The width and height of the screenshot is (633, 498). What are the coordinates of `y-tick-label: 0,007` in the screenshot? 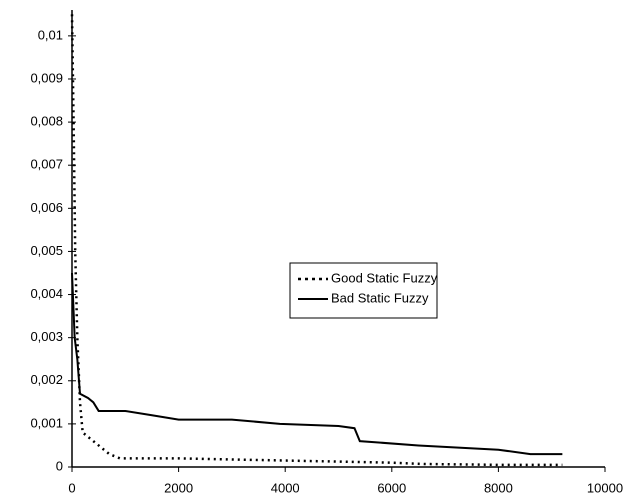 It's located at (46, 164).